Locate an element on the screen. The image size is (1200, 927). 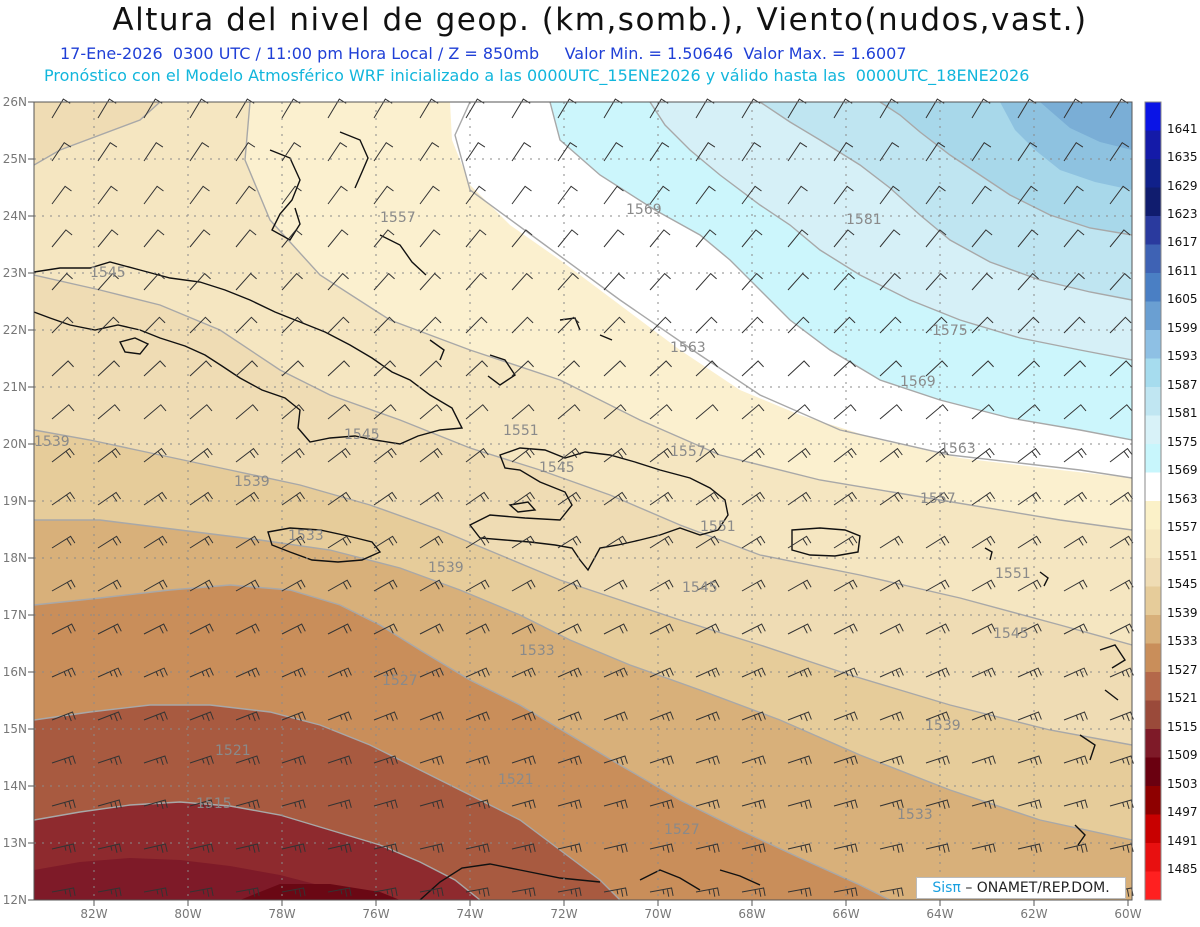
contour-label: 1533 is located at coordinates (915, 815).